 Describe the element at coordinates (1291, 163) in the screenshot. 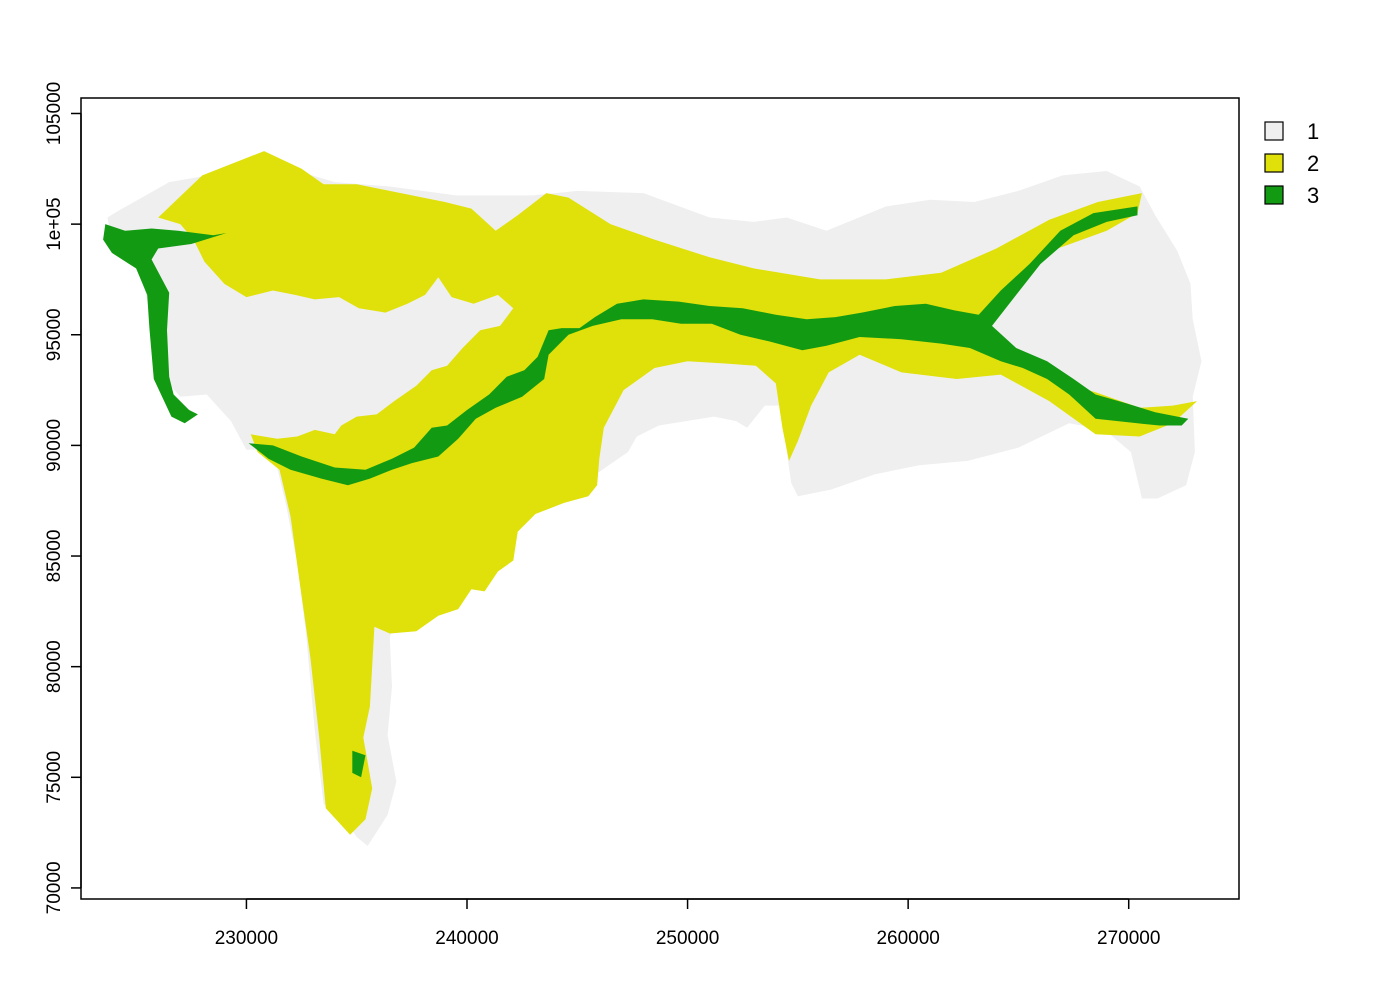

I see `legend: 1 2 3` at that location.